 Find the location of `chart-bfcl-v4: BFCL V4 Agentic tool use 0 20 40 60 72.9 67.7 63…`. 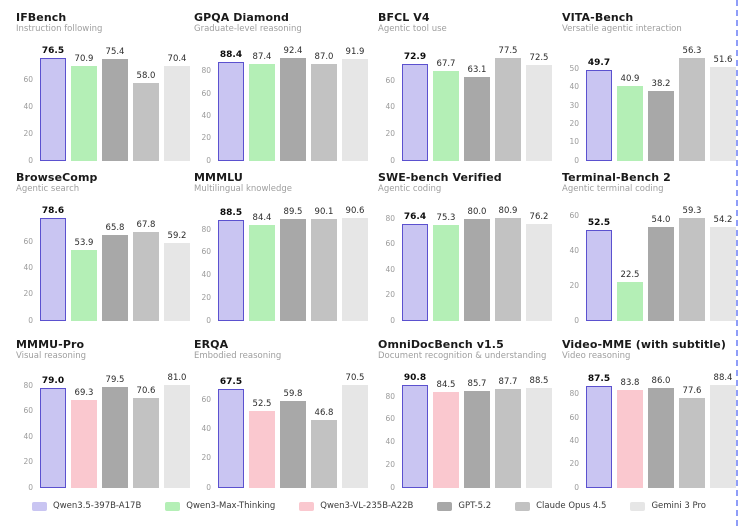

chart-bfcl-v4: BFCL V4 Agentic tool use 0 20 40 60 72.9 67.7 63… is located at coordinates (470, 88).